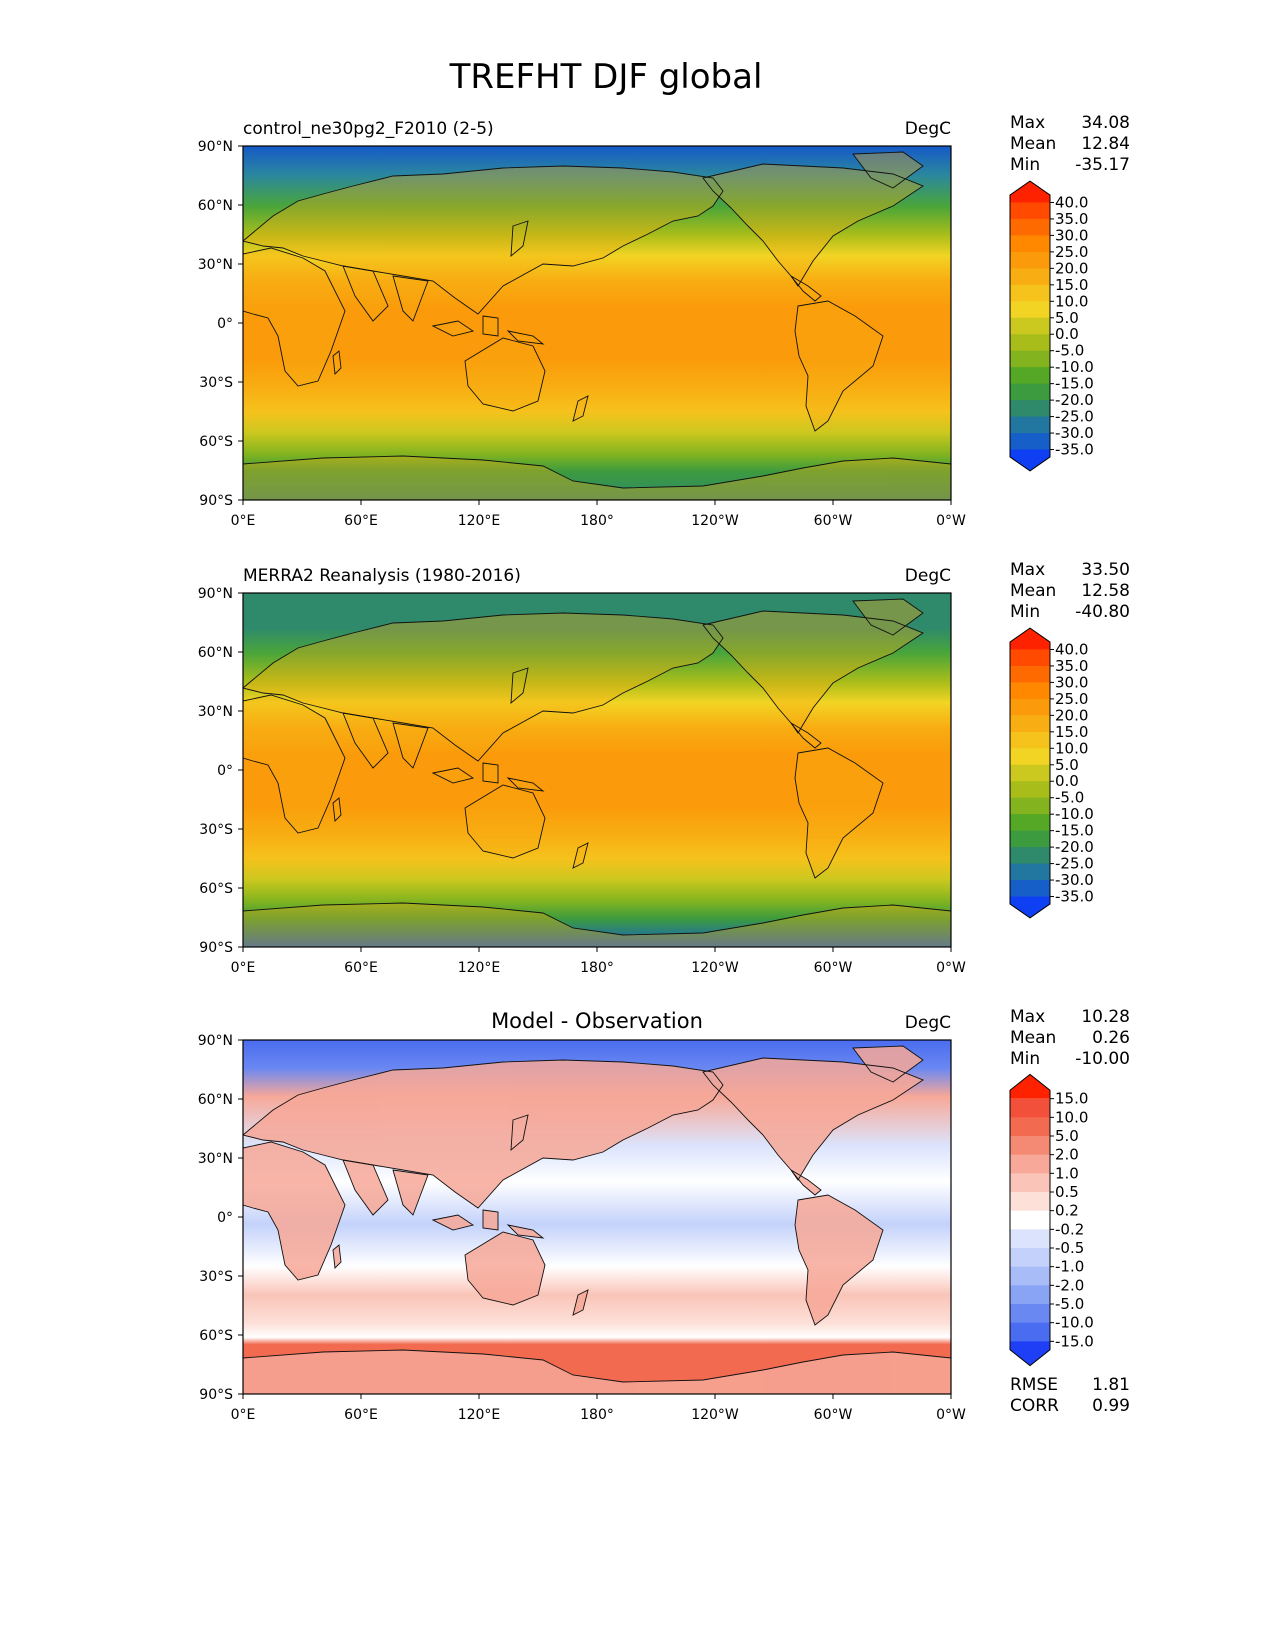 The height and width of the screenshot is (1650, 1275). I want to click on stat-value: -35.17, so click(1102, 165).